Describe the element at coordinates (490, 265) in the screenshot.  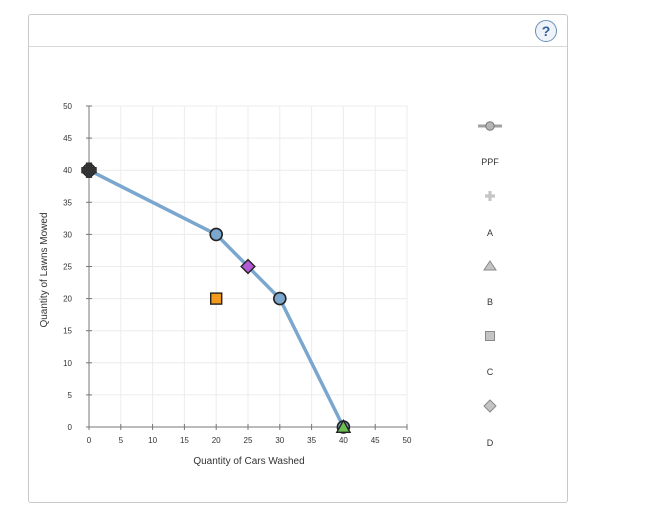
I see `legend-triangle-swatch` at that location.